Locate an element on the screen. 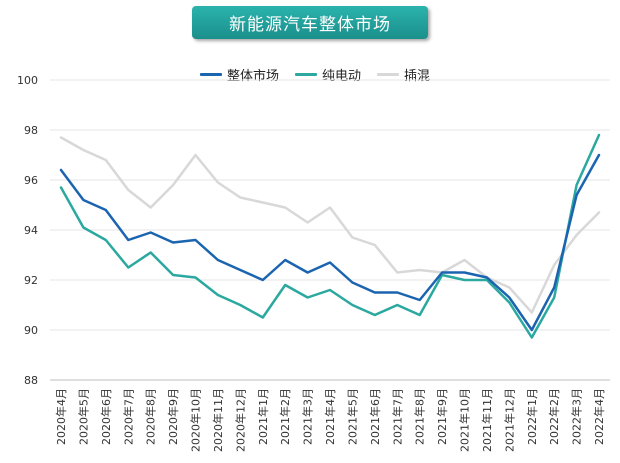 This screenshot has height=463, width=620. x-tick-label: 2020年6月 is located at coordinates (106, 416).